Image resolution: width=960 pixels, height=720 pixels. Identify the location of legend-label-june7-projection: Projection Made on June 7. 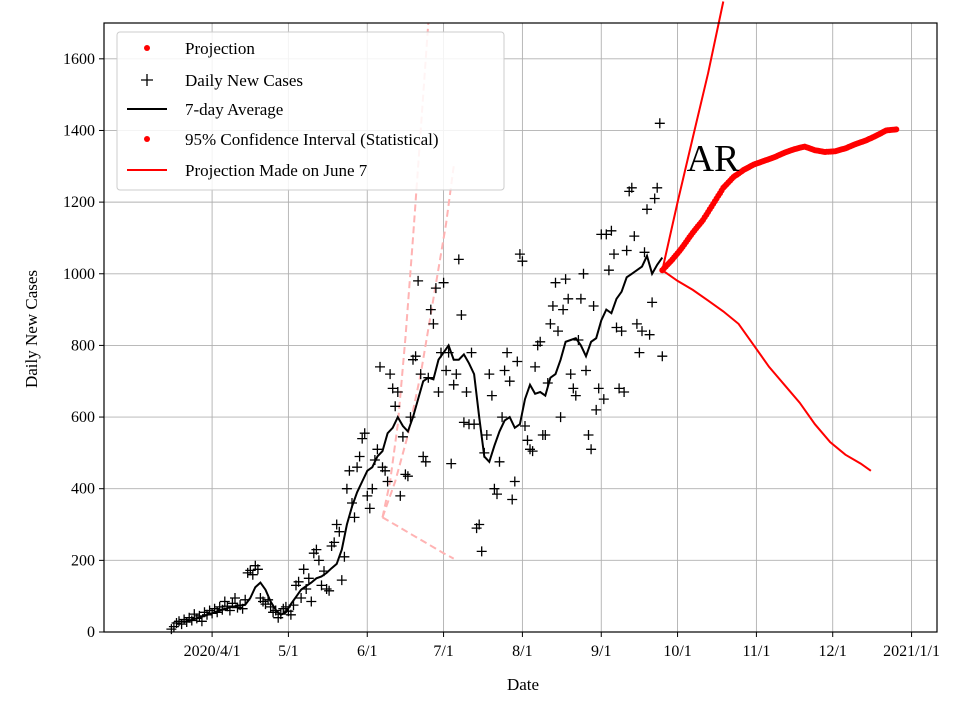
(276, 170).